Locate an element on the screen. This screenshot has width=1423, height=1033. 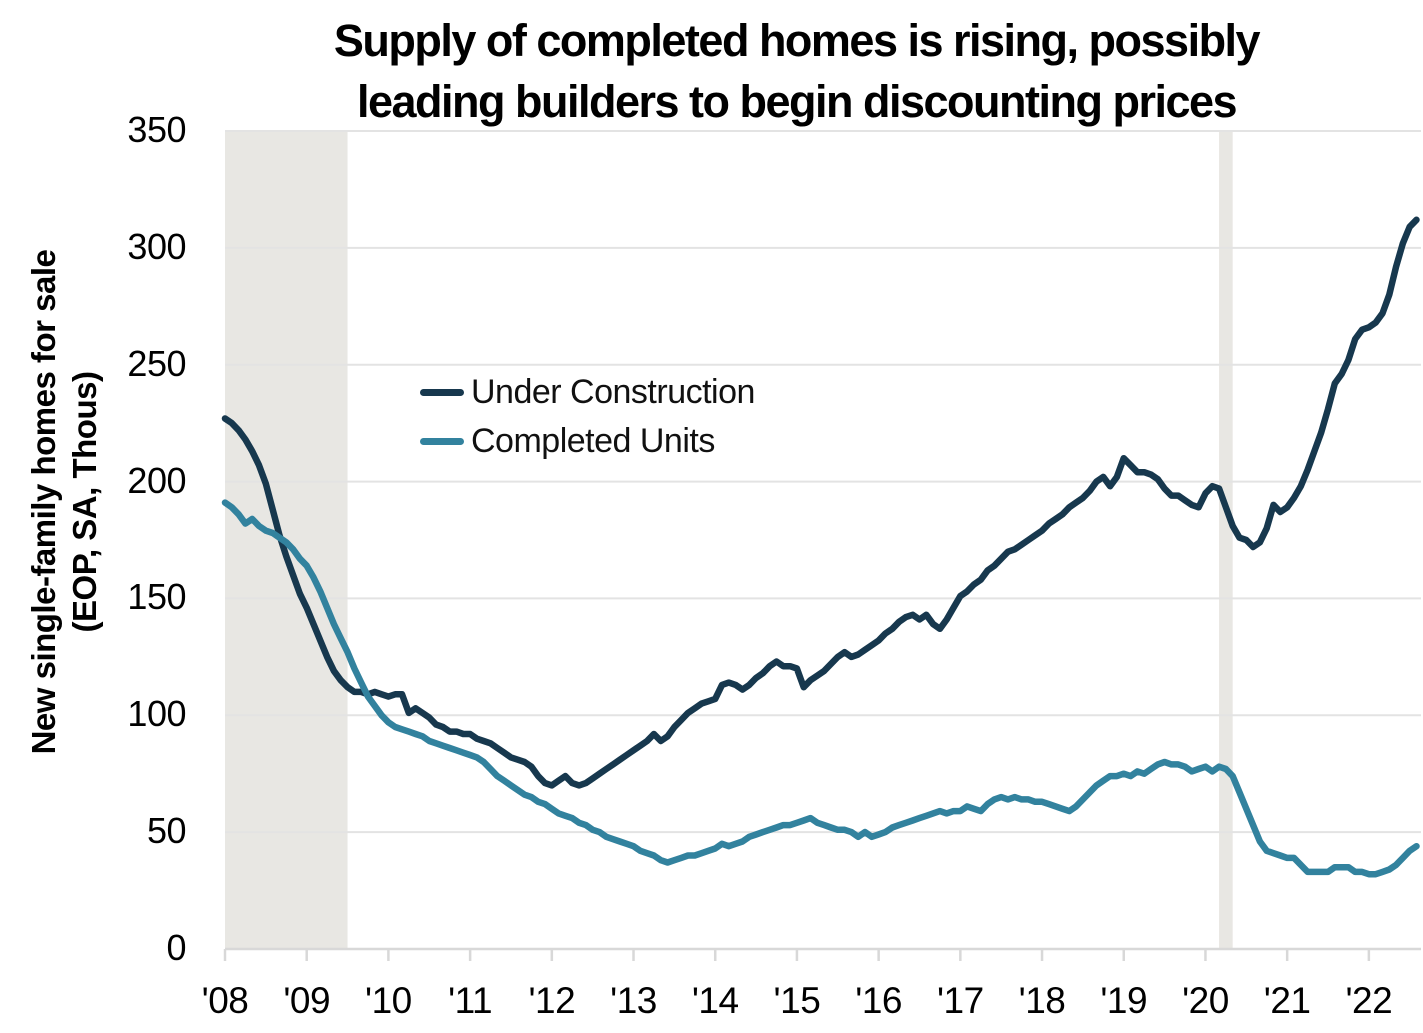
x-tick-label: '16 is located at coordinates (878, 1000).